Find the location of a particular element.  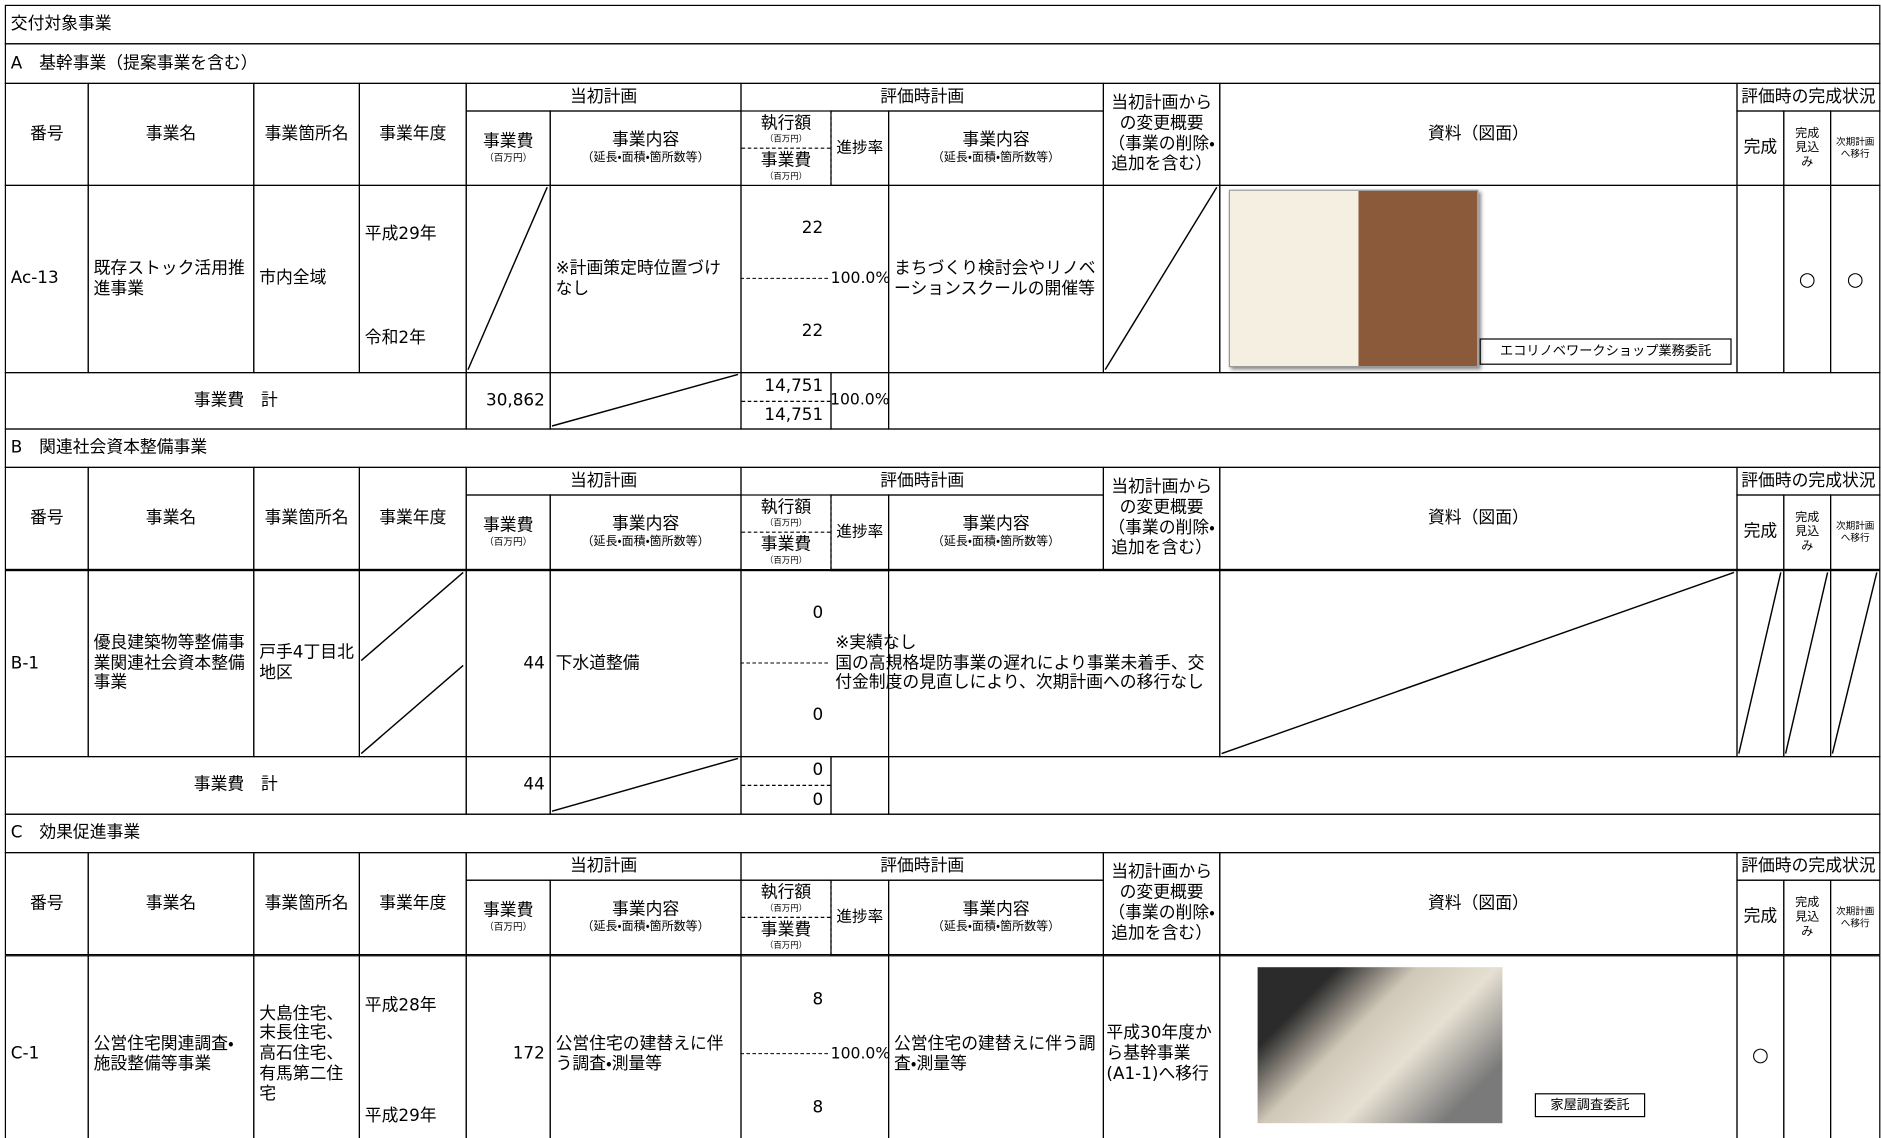

row-material: エコリノベワークショップ業務委託 is located at coordinates (1478, 279).